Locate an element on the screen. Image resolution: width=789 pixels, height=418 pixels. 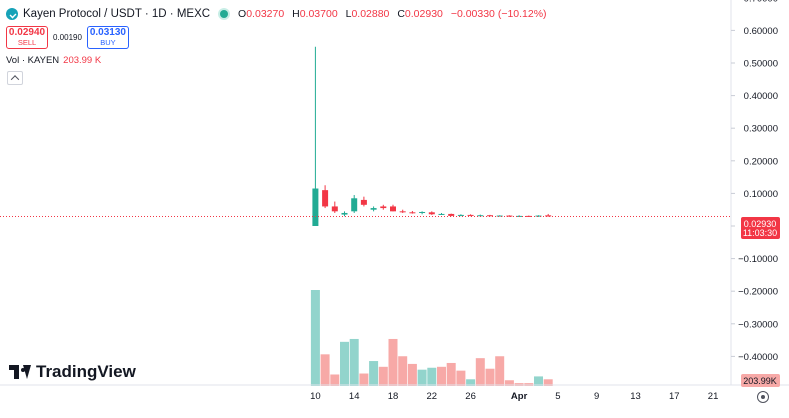
volume-tag-value: 203.99K is located at coordinates (760, 381).